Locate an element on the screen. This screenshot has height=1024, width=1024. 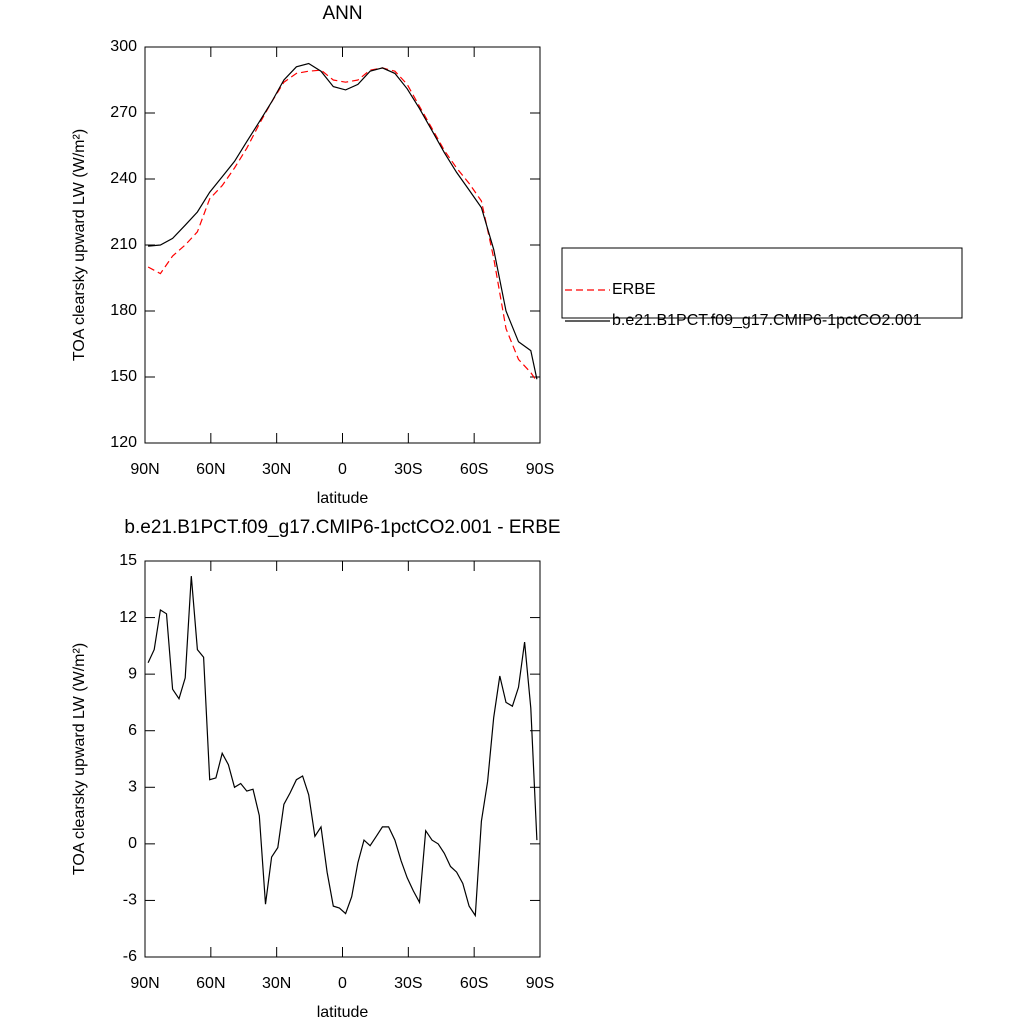
legend-box is located at coordinates (762, 283).